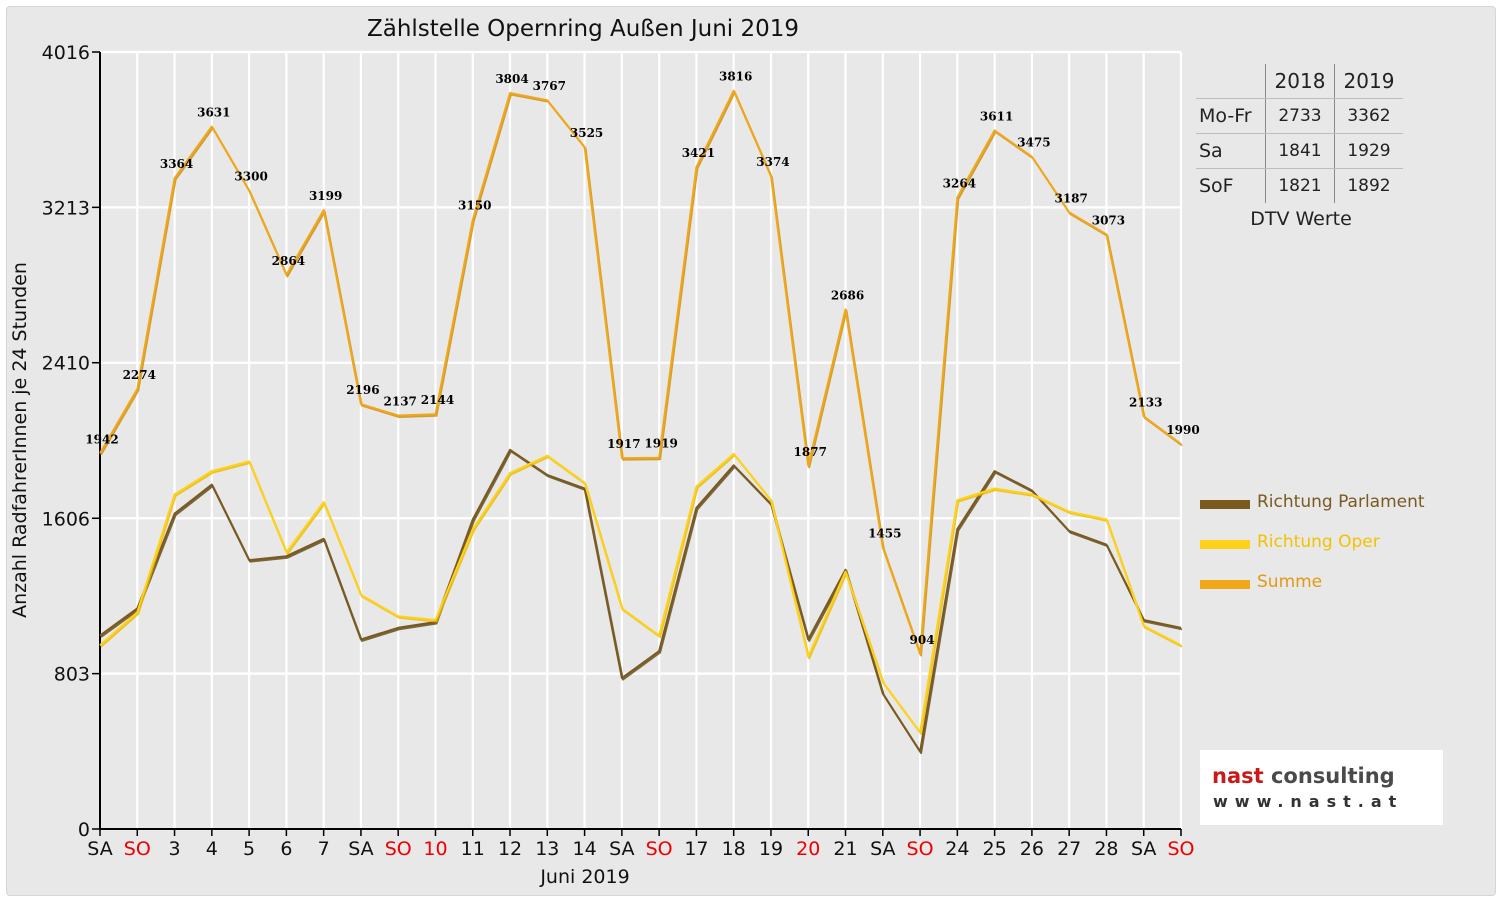 The image size is (1500, 900). What do you see at coordinates (250, 177) in the screenshot?
I see `data-label: 3300` at bounding box center [250, 177].